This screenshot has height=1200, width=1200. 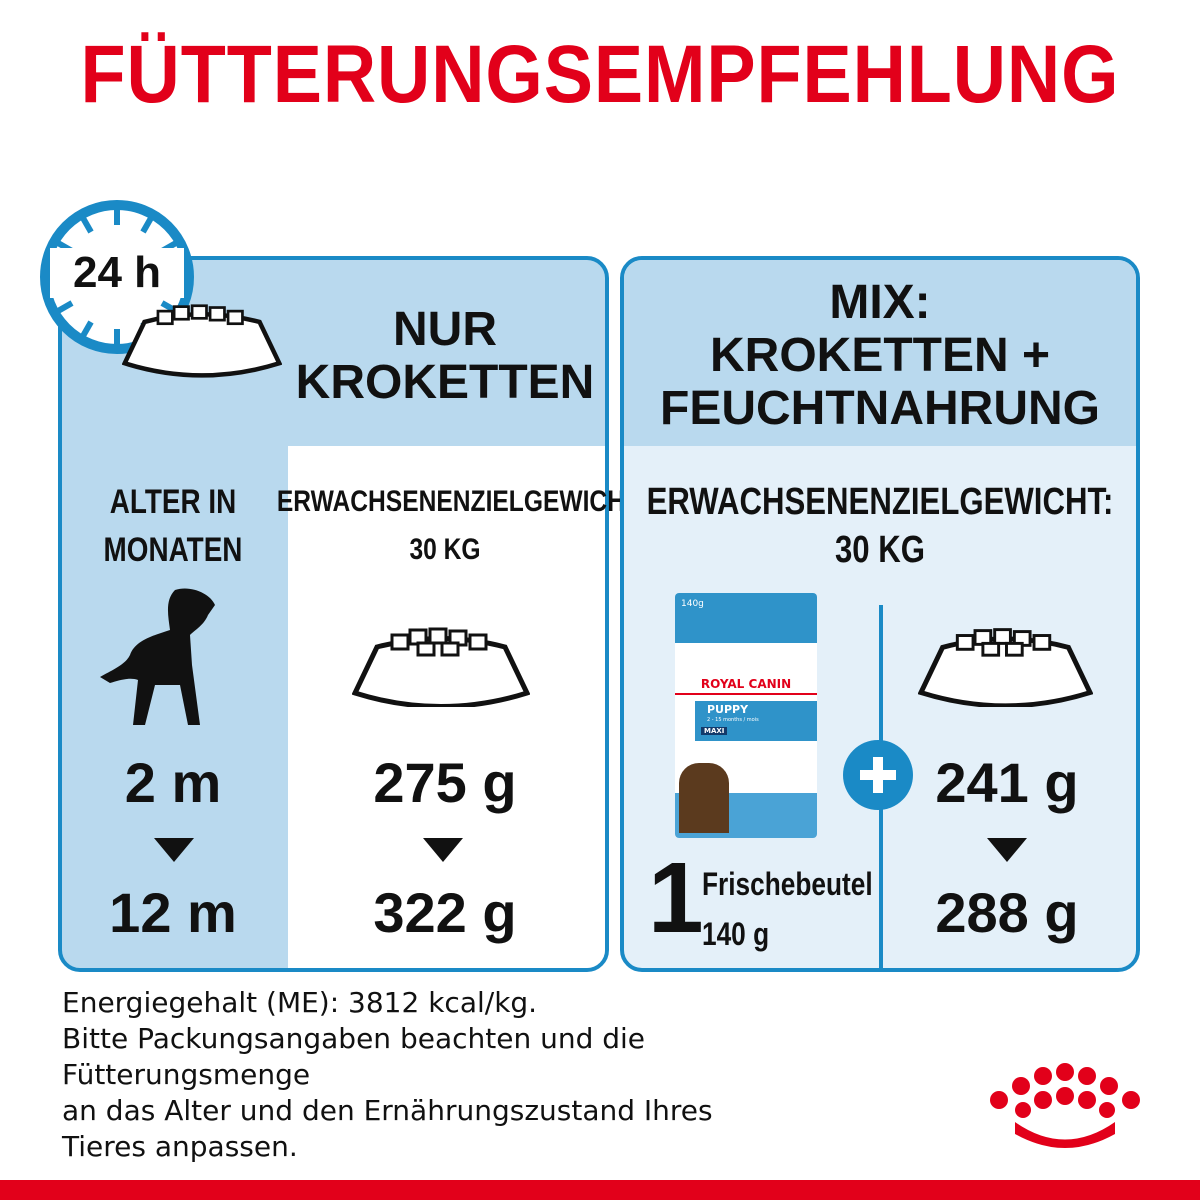 What do you see at coordinates (445, 912) in the screenshot?
I see `left-amount-to: 322 g` at bounding box center [445, 912].